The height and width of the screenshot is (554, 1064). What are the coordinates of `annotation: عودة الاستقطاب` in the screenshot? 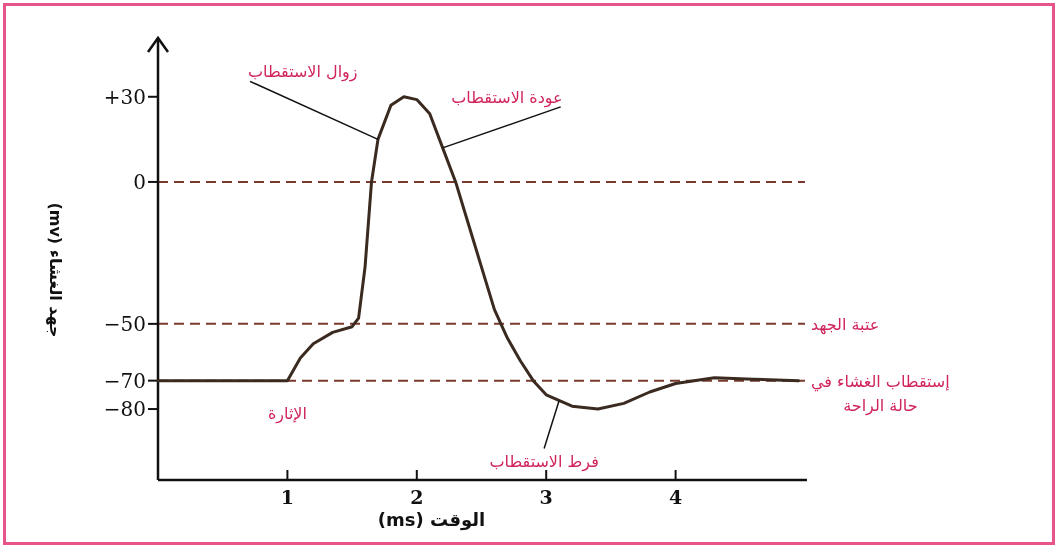 It's located at (507, 97).